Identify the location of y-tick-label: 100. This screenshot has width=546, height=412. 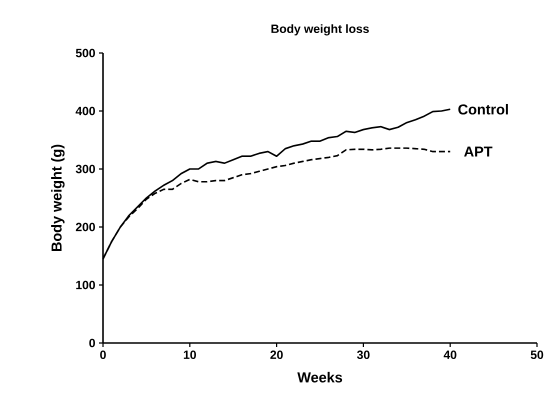
(85, 285).